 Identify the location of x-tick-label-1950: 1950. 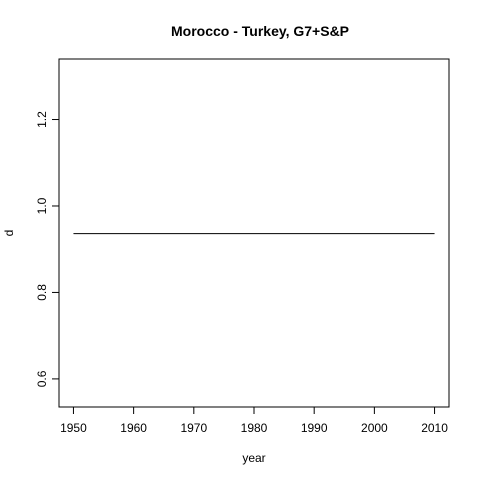
(73, 428).